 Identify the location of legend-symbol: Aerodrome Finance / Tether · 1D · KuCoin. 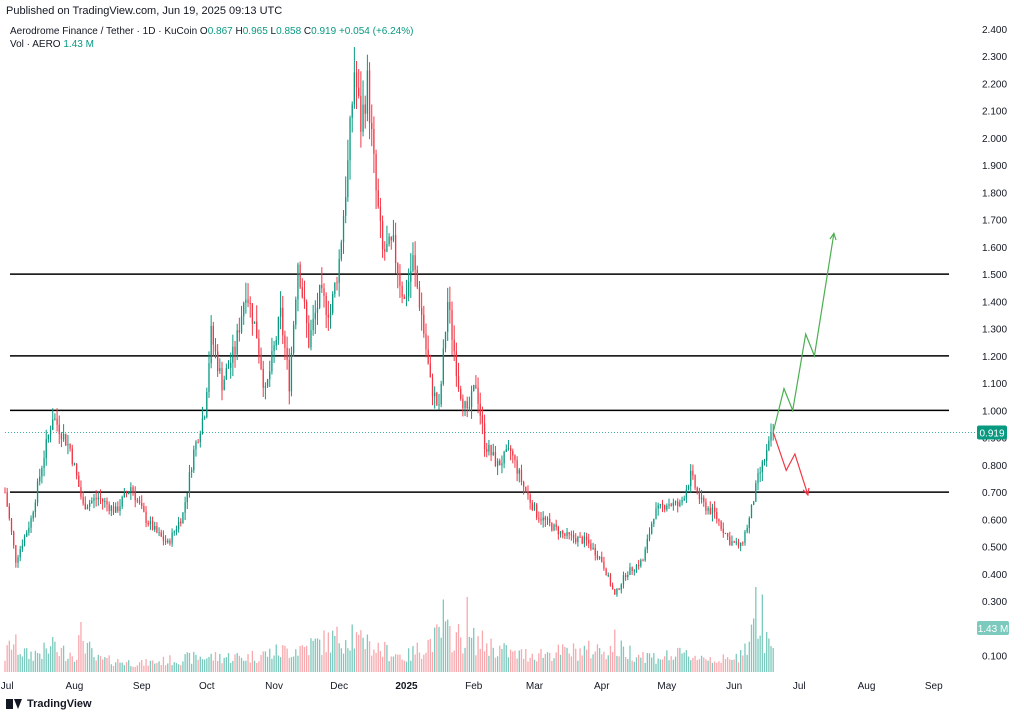
(104, 31).